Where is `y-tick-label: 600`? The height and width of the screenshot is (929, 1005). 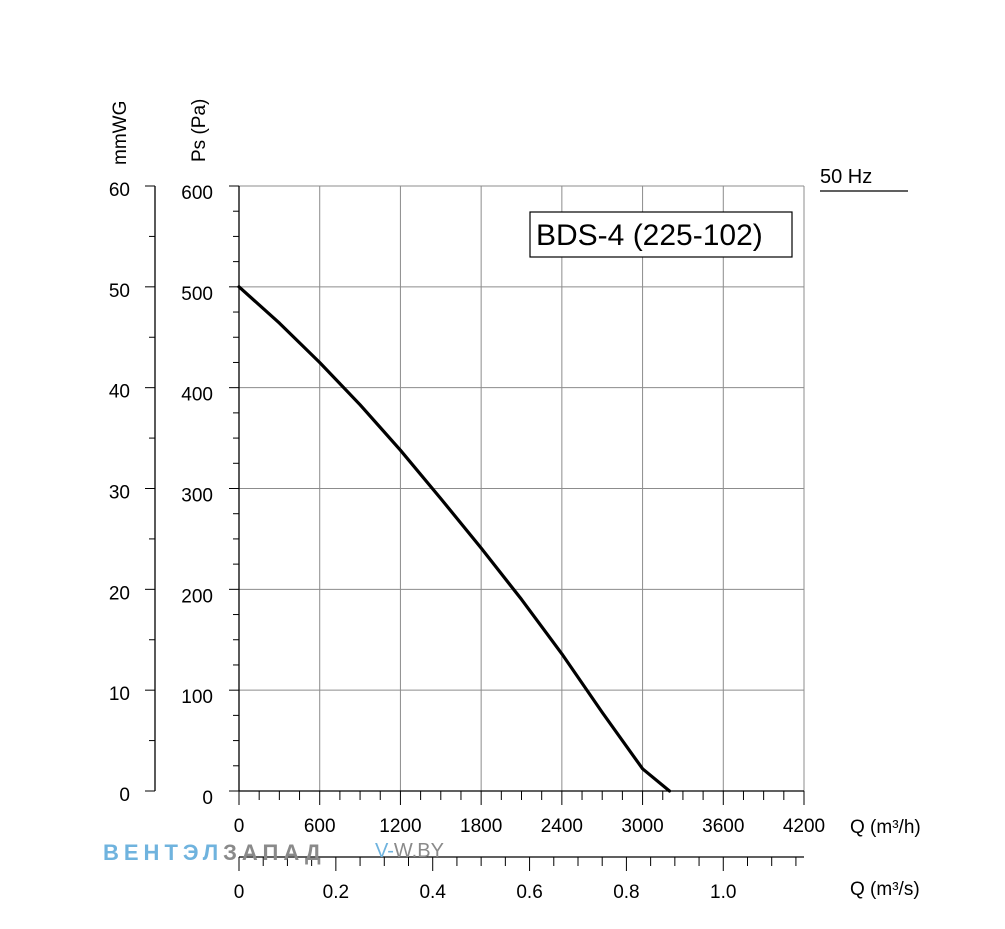 y-tick-label: 600 is located at coordinates (197, 193).